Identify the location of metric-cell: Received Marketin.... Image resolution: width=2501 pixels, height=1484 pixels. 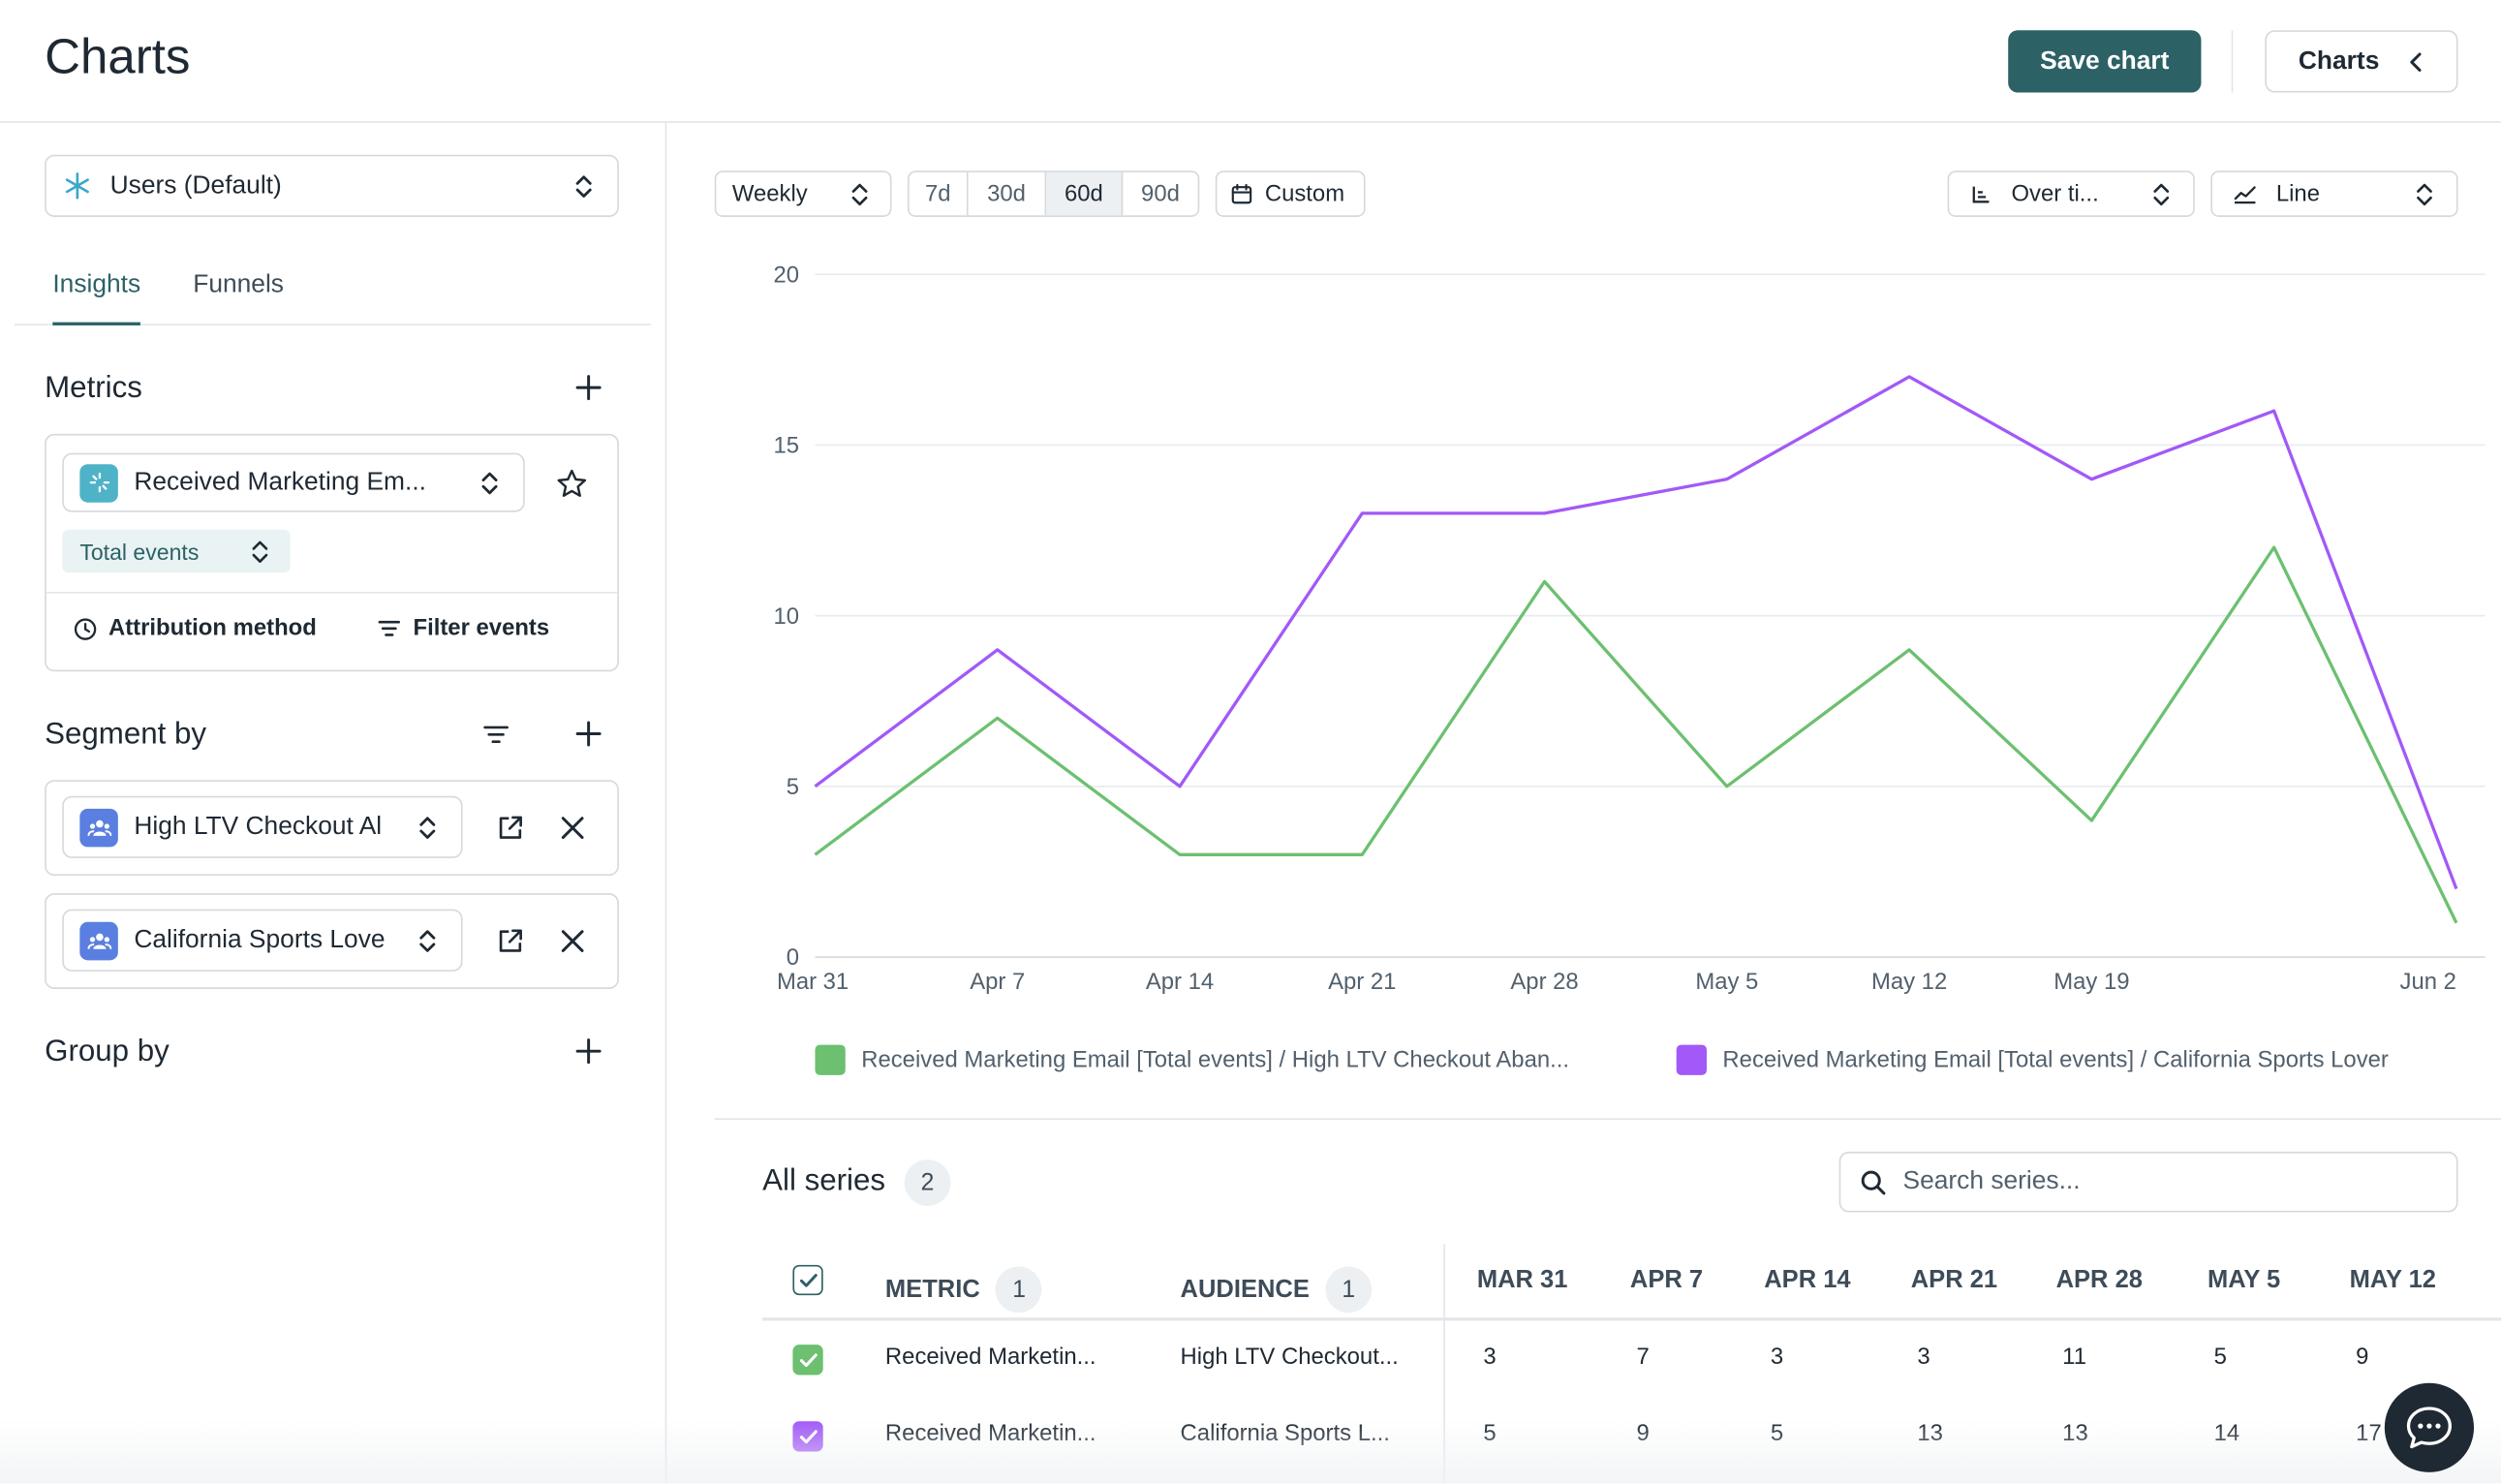
(990, 1358).